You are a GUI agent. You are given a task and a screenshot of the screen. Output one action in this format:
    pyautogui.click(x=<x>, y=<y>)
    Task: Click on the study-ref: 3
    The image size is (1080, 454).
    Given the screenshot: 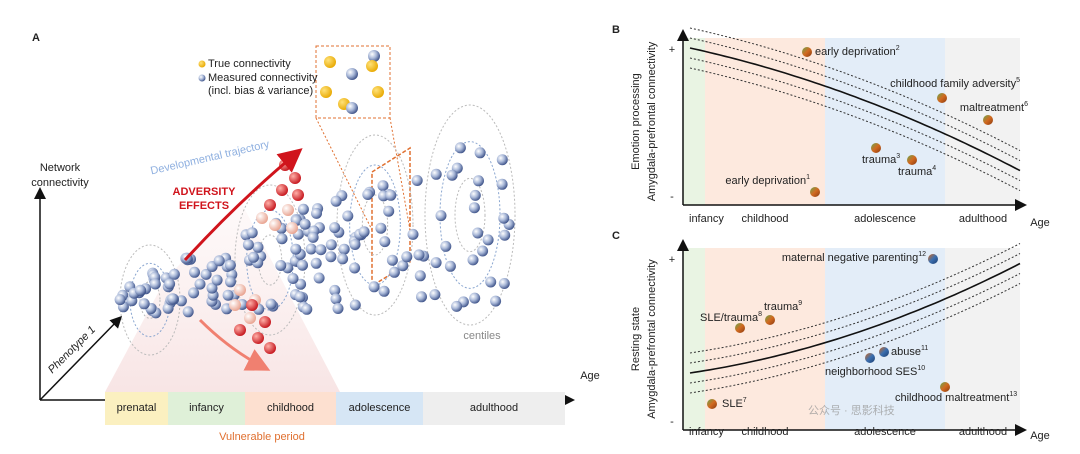 What is the action you would take?
    pyautogui.click(x=898, y=156)
    